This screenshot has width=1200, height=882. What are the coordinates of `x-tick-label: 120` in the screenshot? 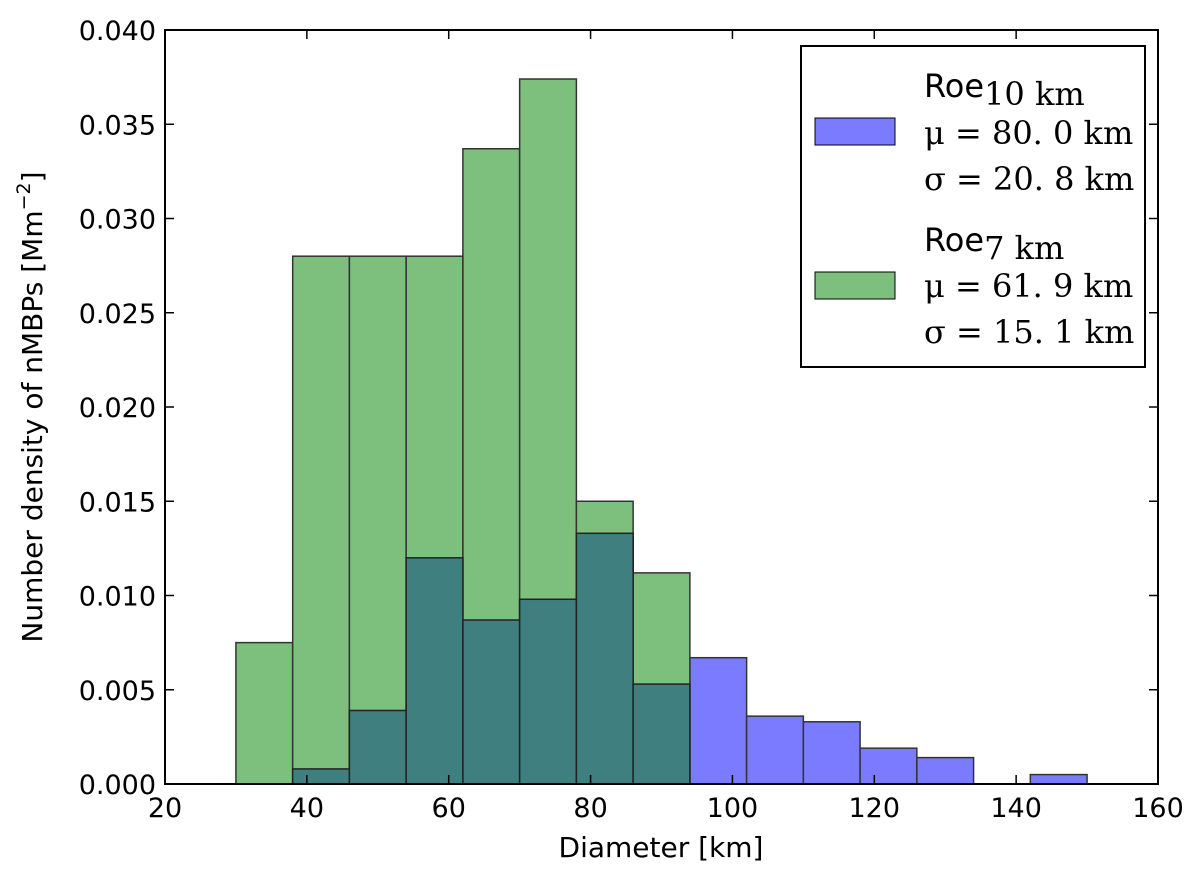 It's located at (875, 808).